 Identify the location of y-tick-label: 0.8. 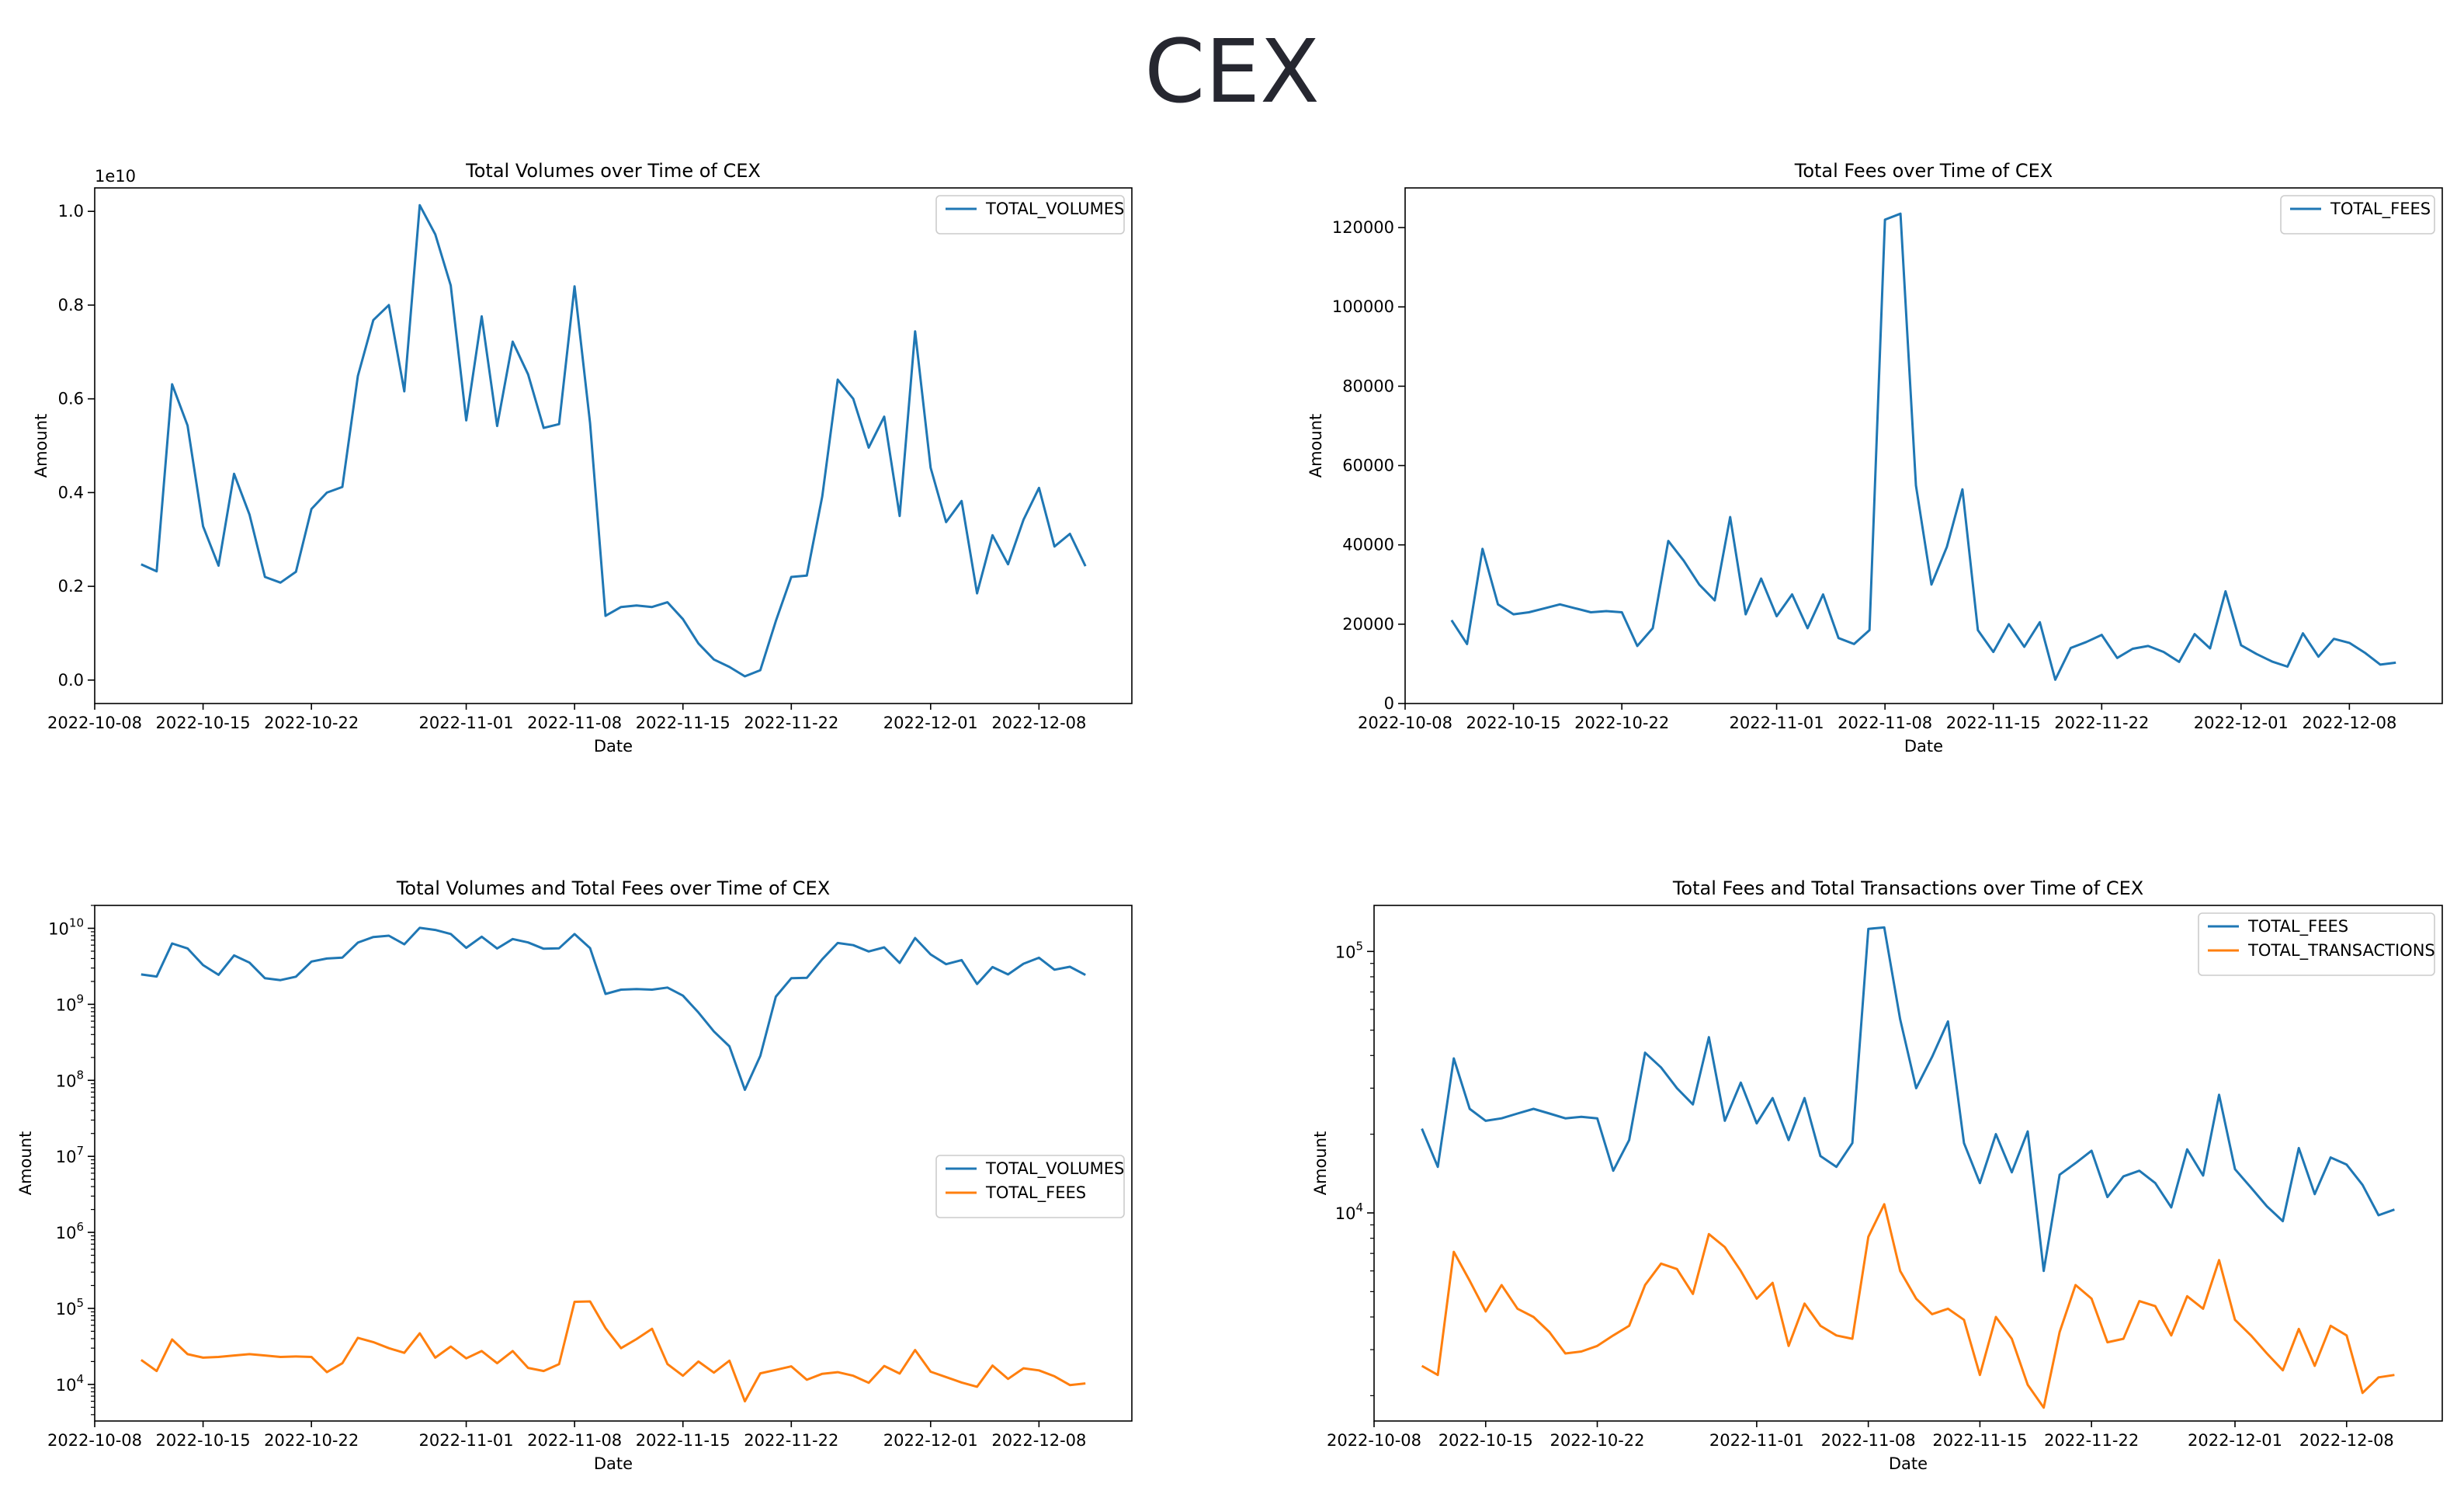
(71, 305).